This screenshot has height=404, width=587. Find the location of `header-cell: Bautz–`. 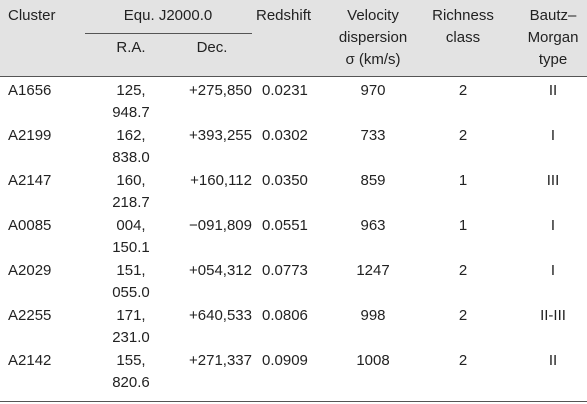

header-cell: Bautz– is located at coordinates (553, 15).